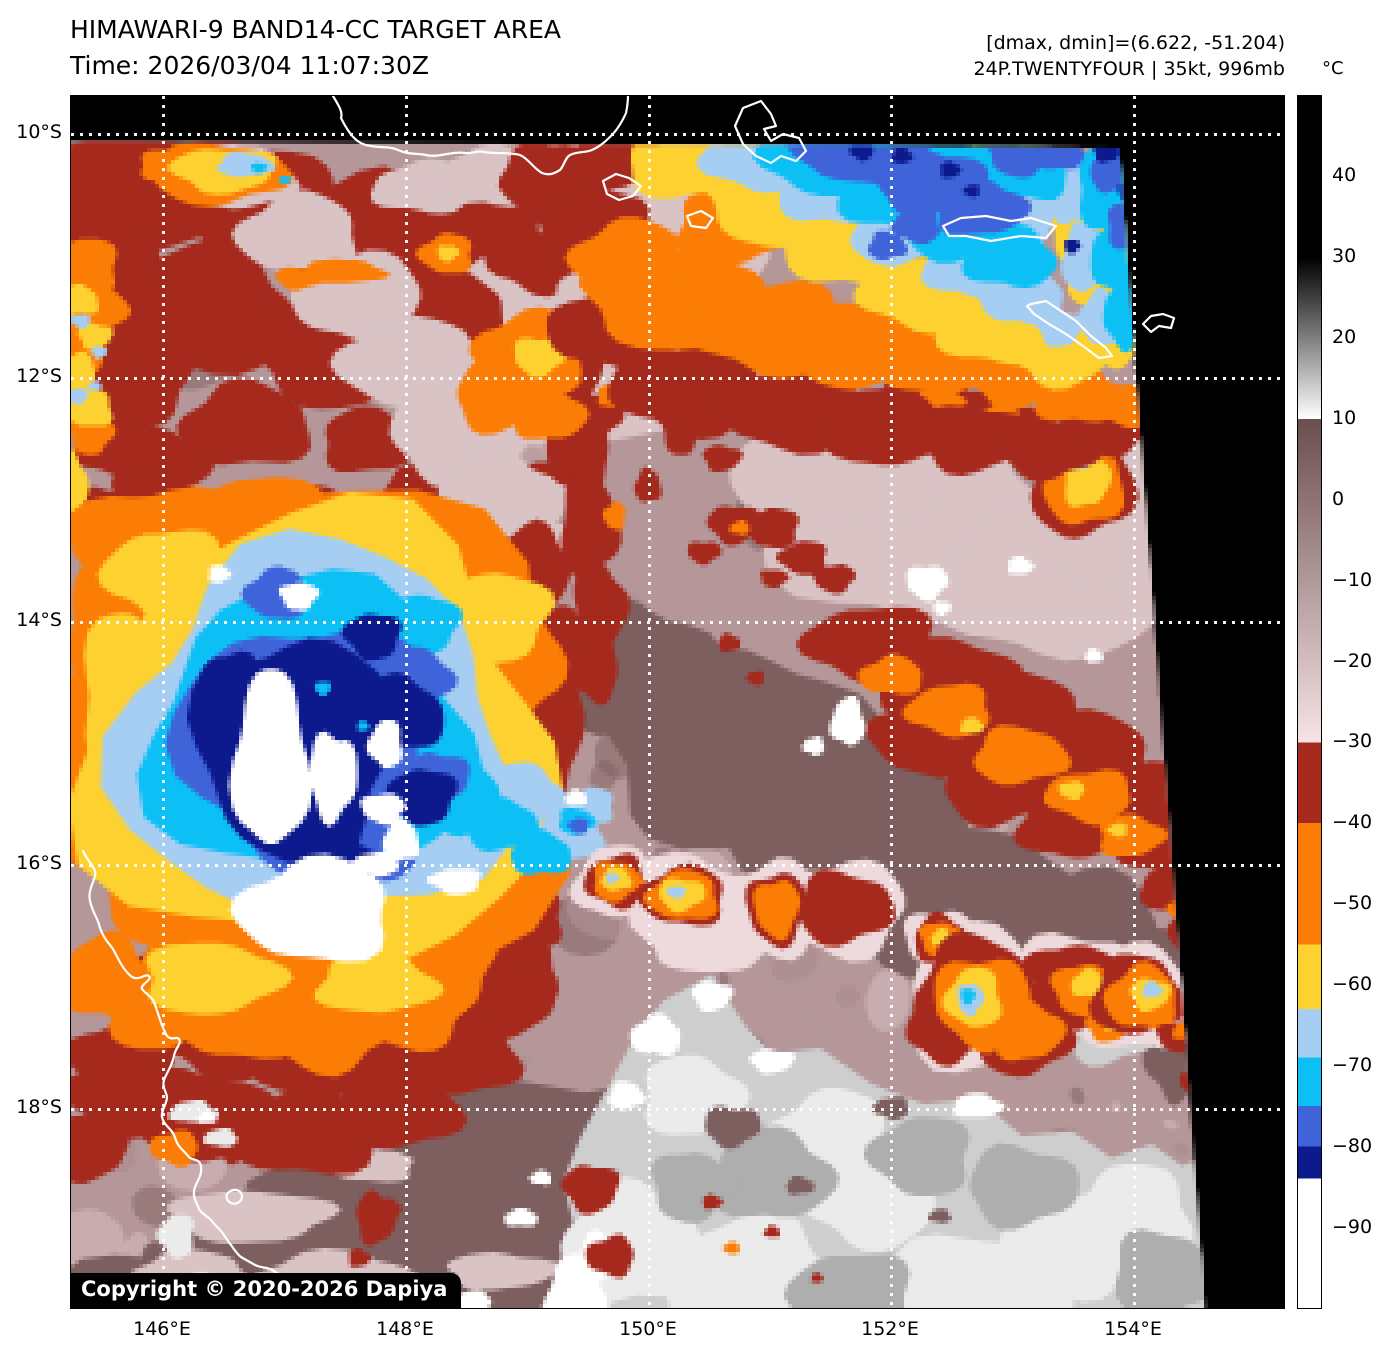 The width and height of the screenshot is (1388, 1359). What do you see at coordinates (39, 376) in the screenshot?
I see `lat-tick-label: 12°S` at bounding box center [39, 376].